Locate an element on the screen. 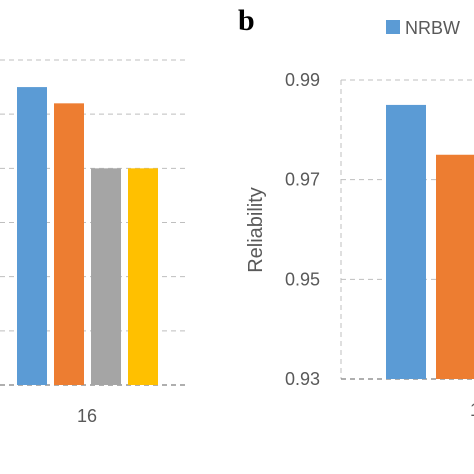  x-tick-label: 1 is located at coordinates (472, 410).